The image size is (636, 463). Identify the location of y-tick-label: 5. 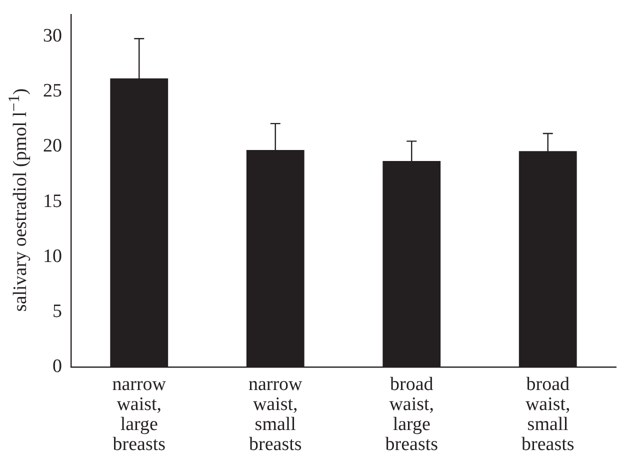
(57, 311).